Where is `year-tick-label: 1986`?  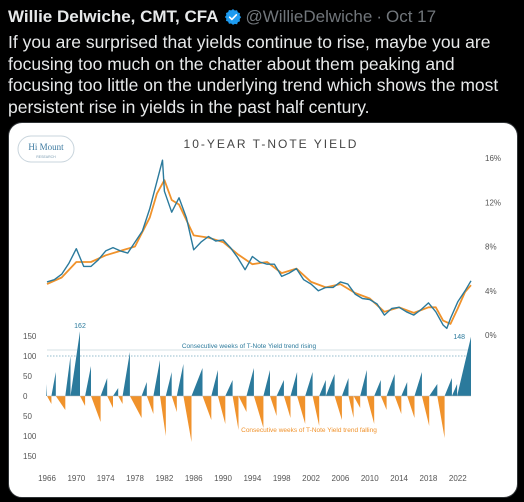 year-tick-label: 1986 is located at coordinates (194, 478).